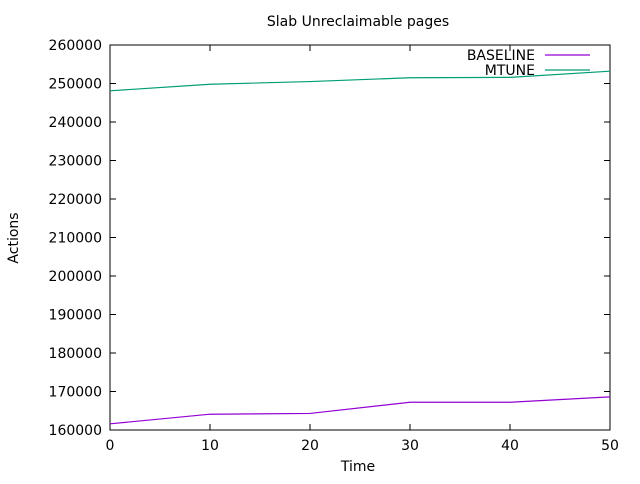  Describe the element at coordinates (360, 410) in the screenshot. I see `series-line-baseline` at that location.